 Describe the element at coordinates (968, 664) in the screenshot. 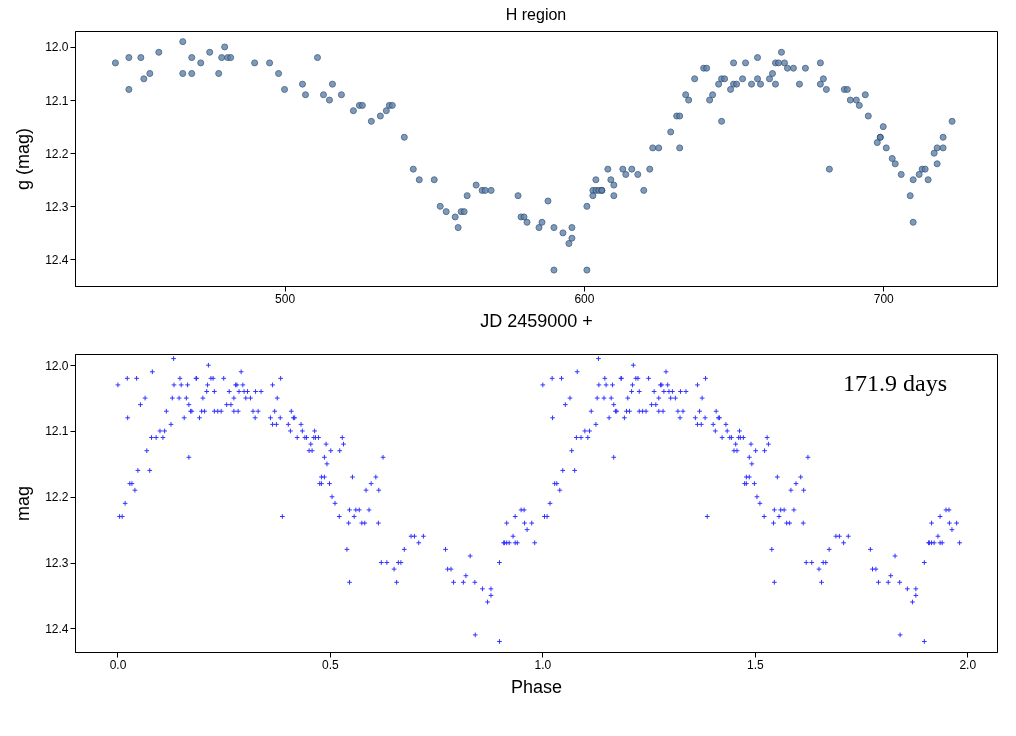

I see `x-tick-label: 2.0` at that location.